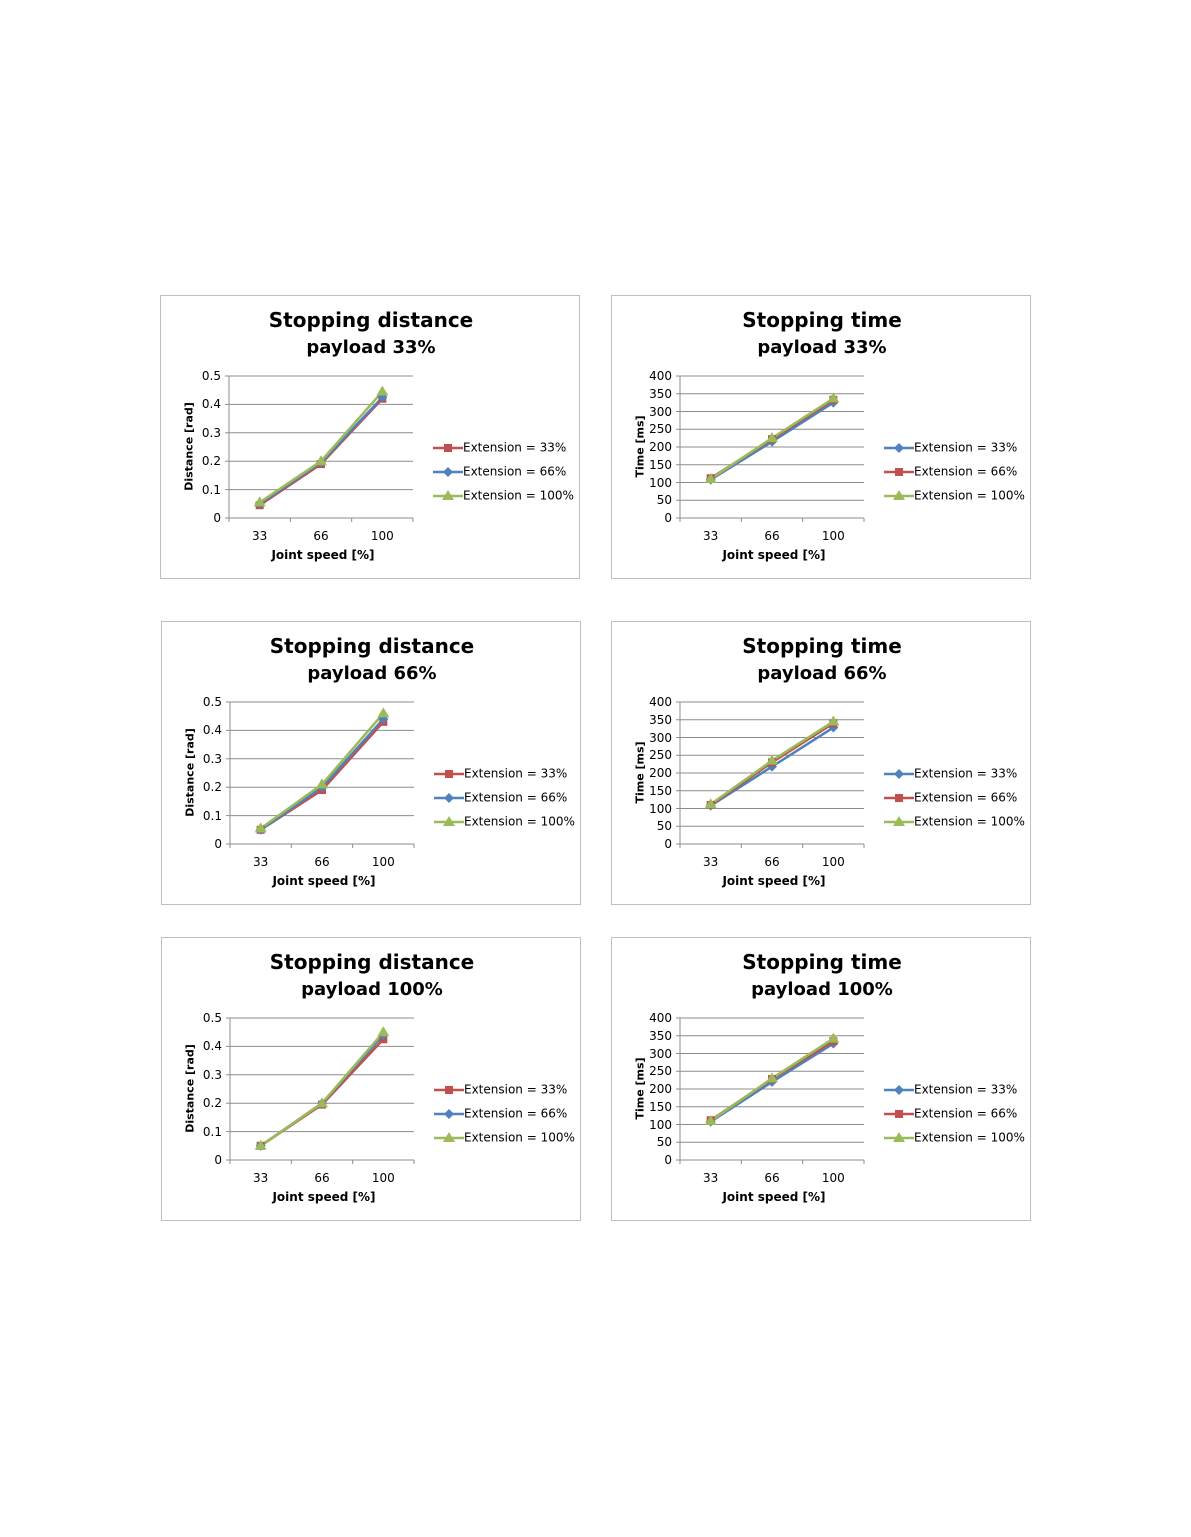  Describe the element at coordinates (212, 787) in the screenshot. I see `y-tick-label: 0.2` at that location.